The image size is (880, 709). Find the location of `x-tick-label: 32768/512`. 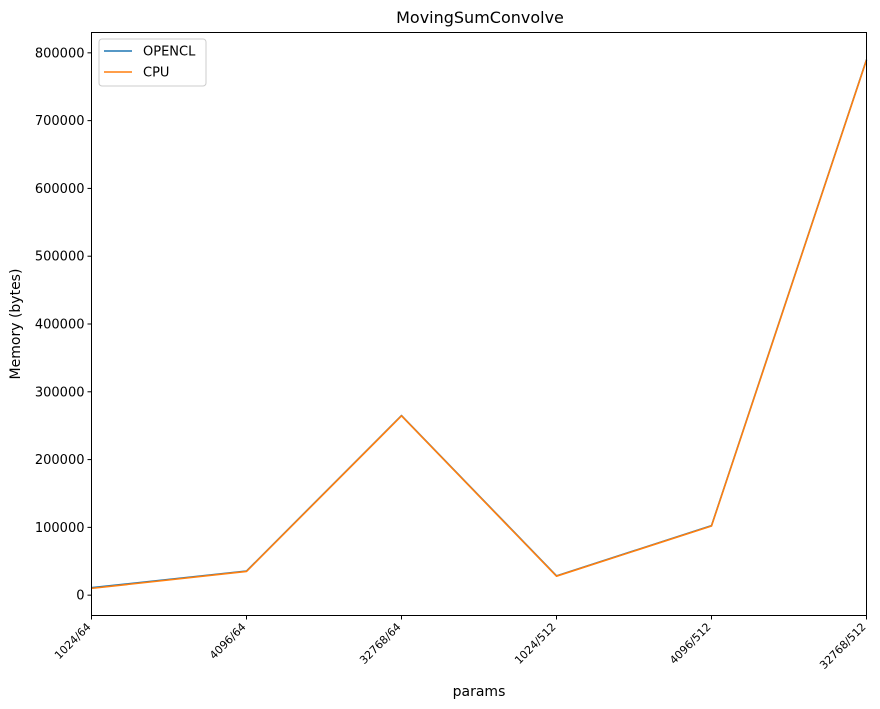

x-tick-label: 32768/512 is located at coordinates (842, 645).